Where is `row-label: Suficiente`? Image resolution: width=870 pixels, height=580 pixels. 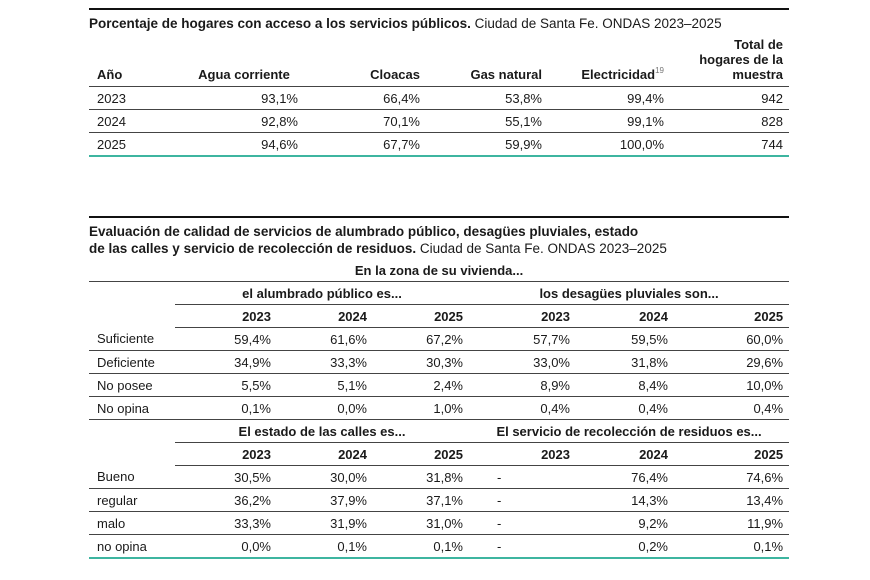
row-label: Suficiente is located at coordinates (132, 339).